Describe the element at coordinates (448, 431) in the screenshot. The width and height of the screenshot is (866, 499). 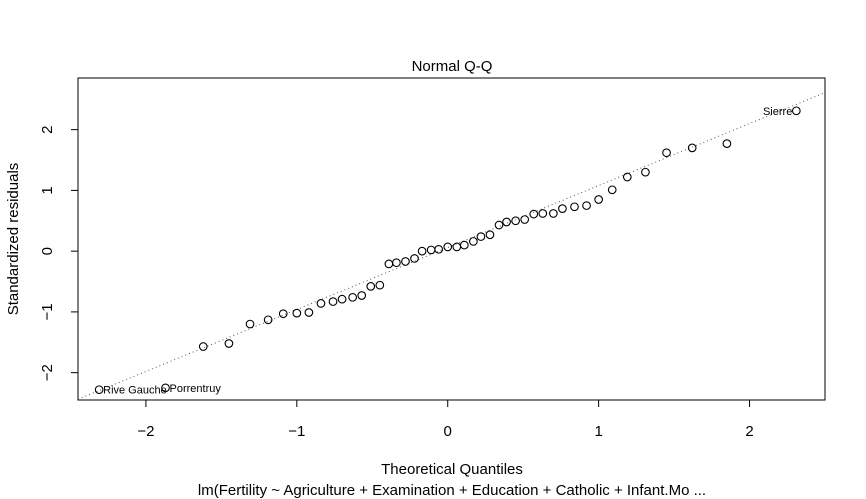
I see `x-tick-label: 0` at that location.